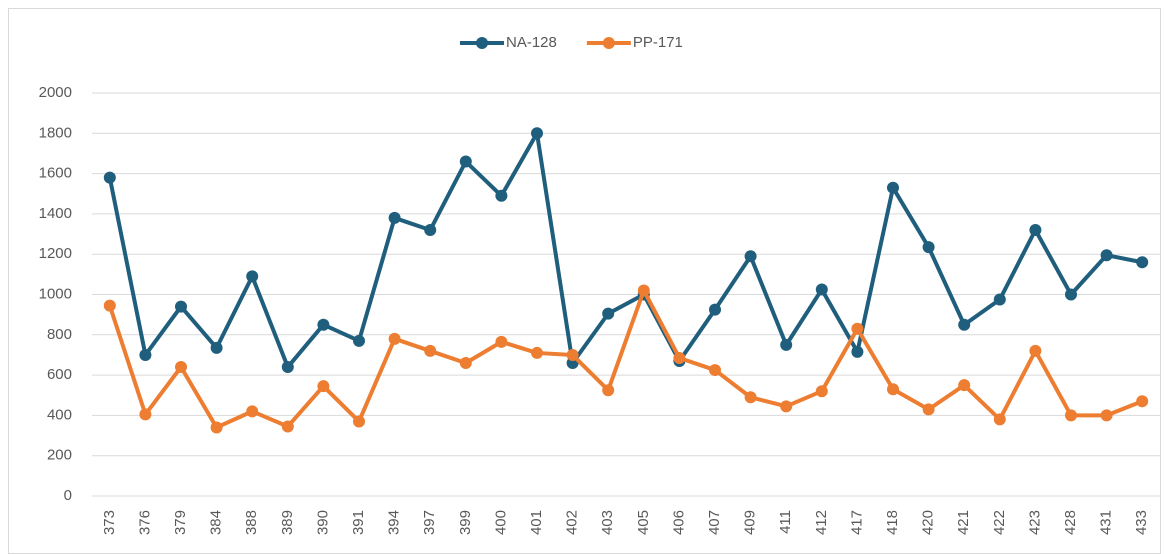 This screenshot has height=554, width=1169. What do you see at coordinates (144, 522) in the screenshot?
I see `x-tick-label: 376` at bounding box center [144, 522].